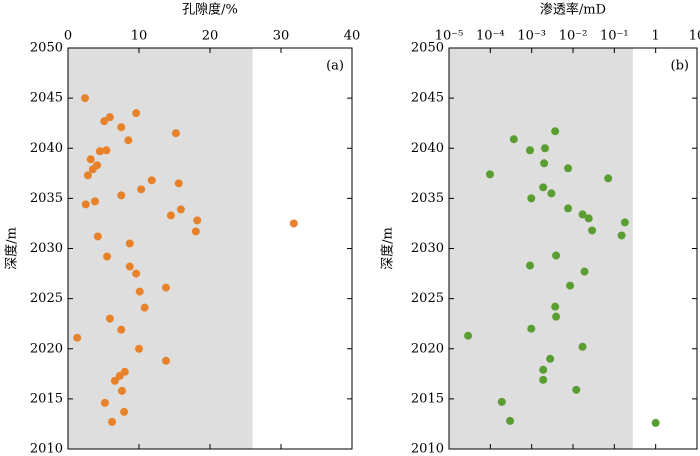 This screenshot has width=700, height=456. What do you see at coordinates (573, 10) in the screenshot?
I see `x-axis-label: 渗透率/mD` at bounding box center [573, 10].